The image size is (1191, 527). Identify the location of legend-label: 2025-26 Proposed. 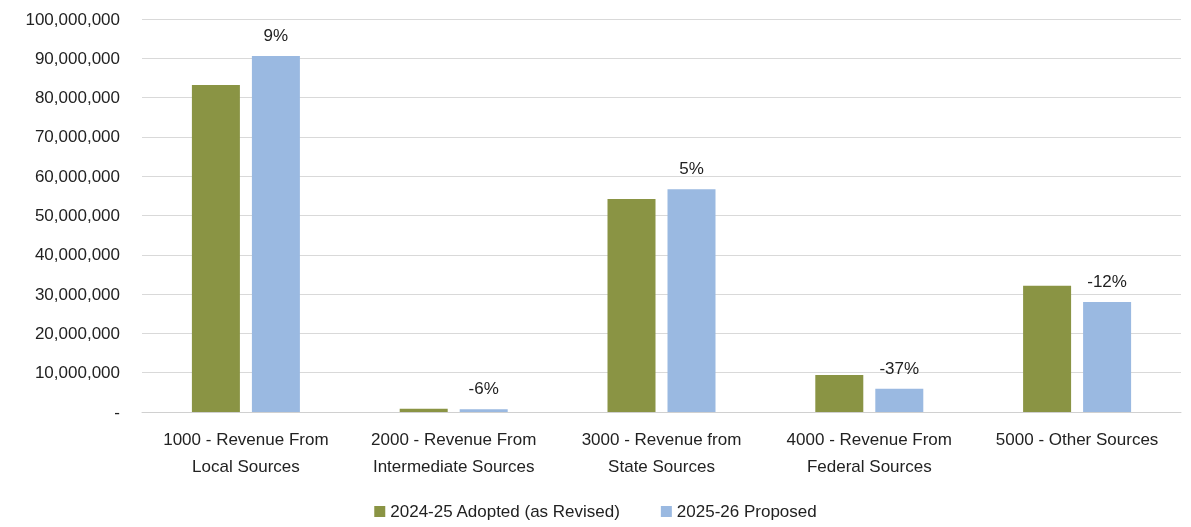
(746, 511).